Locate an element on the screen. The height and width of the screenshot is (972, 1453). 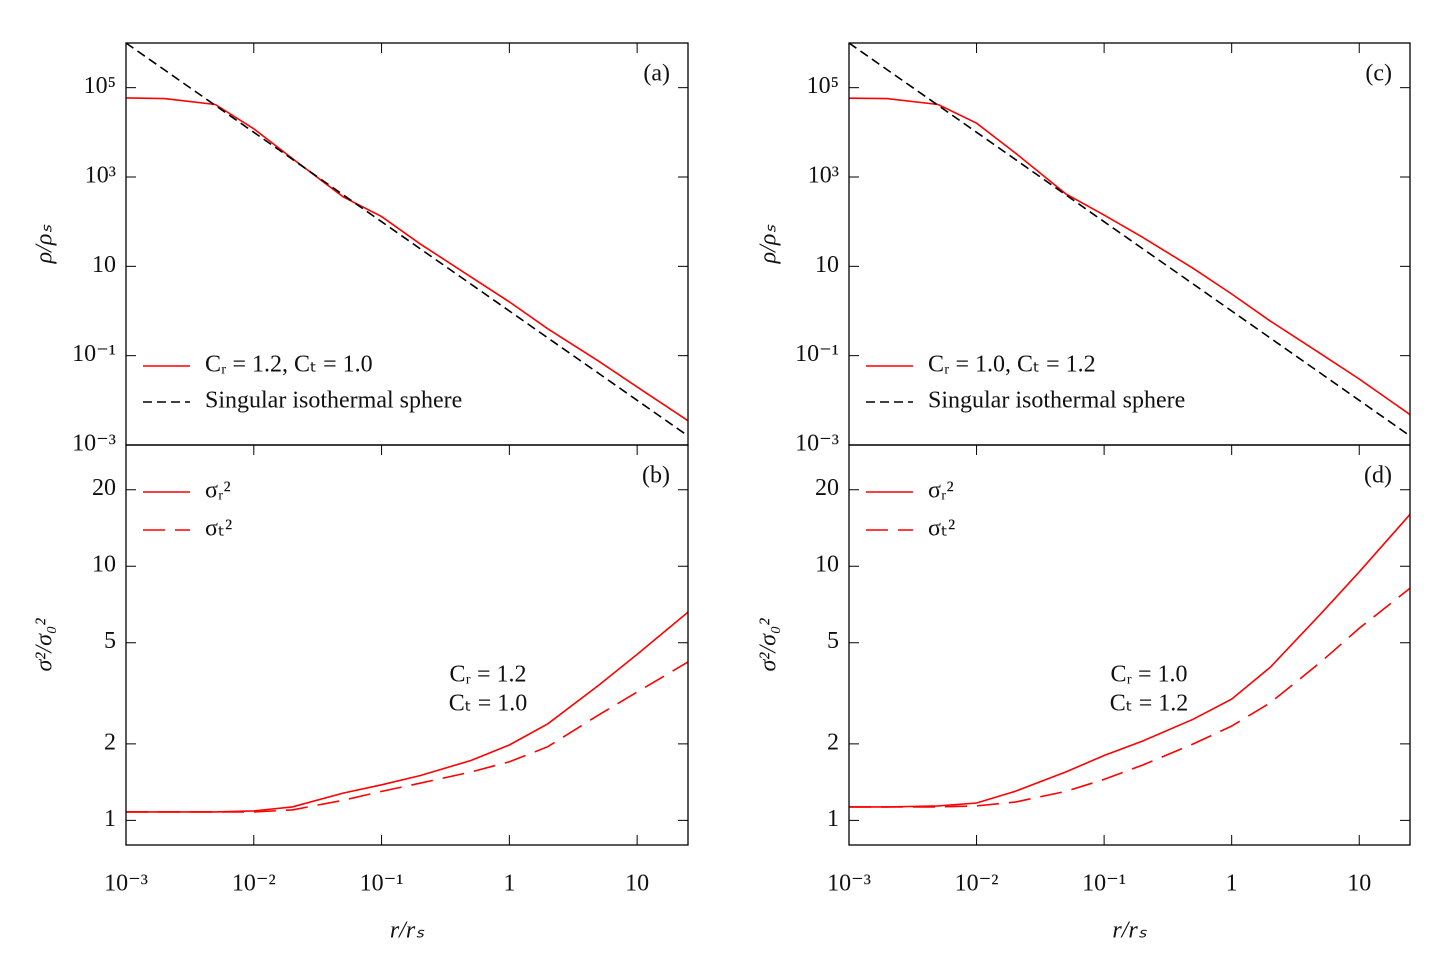
panel-label: (b) is located at coordinates (656, 476).